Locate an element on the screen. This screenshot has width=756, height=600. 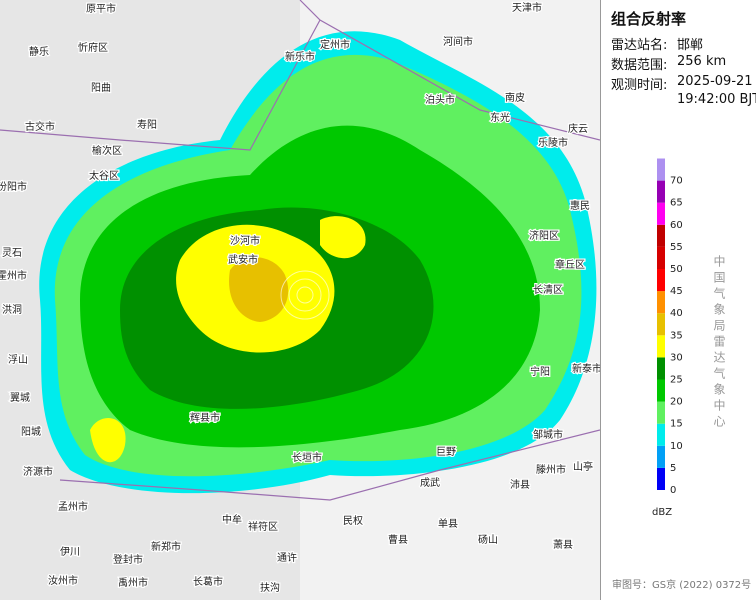
place-label: 寿阳 is located at coordinates (147, 124).